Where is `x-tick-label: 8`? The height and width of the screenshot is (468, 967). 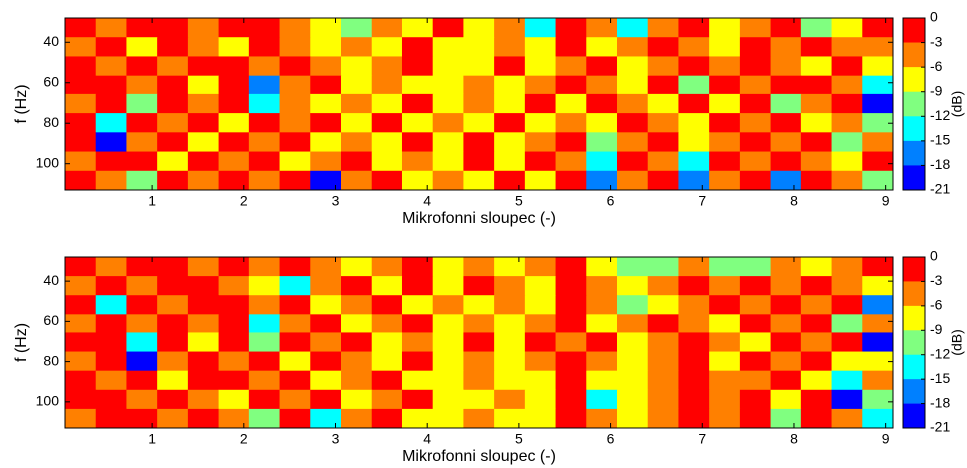 x-tick-label: 8 is located at coordinates (794, 439).